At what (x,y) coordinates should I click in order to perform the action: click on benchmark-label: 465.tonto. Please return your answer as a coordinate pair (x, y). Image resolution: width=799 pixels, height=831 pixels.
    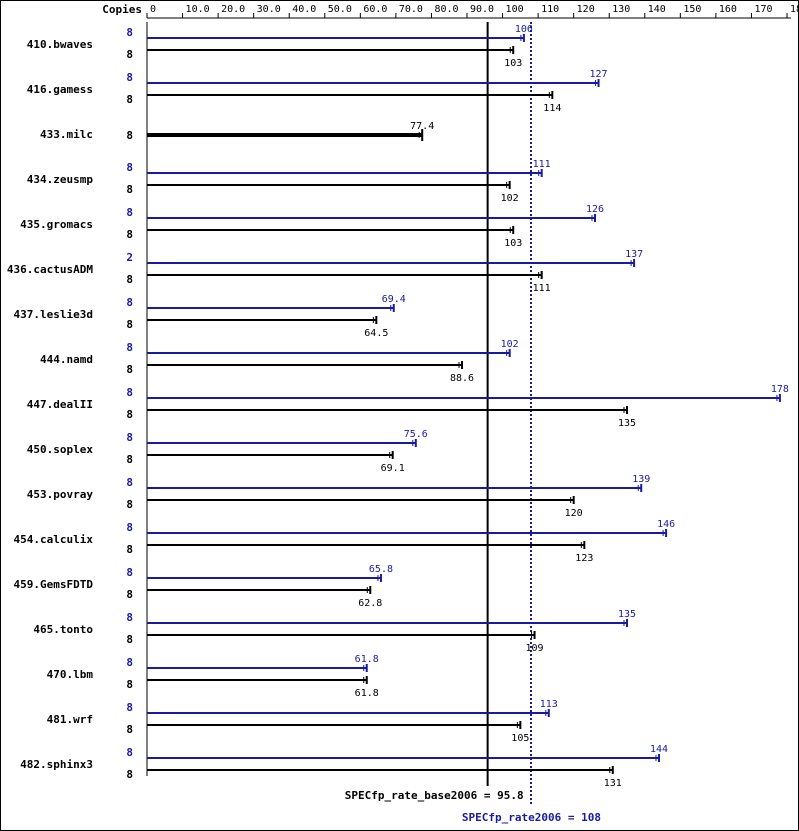
    Looking at the image, I should click on (63, 629).